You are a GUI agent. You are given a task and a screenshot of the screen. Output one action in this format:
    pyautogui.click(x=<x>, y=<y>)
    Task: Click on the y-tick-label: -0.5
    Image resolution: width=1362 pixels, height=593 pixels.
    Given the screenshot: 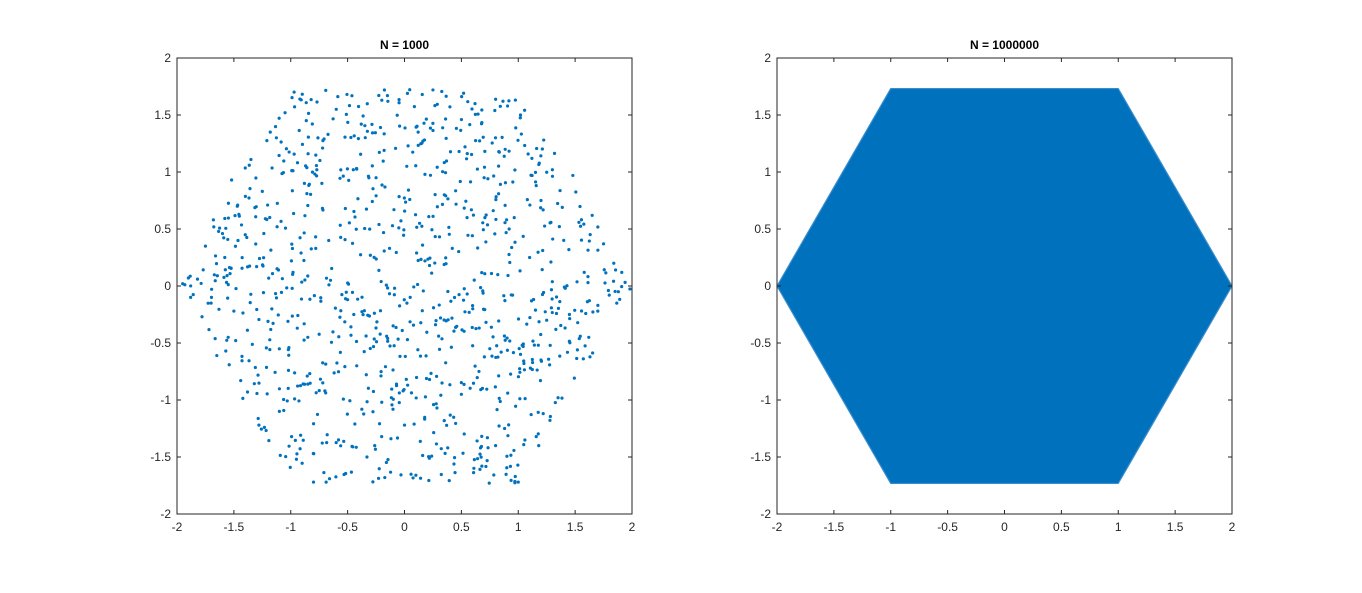 What is the action you would take?
    pyautogui.click(x=160, y=343)
    